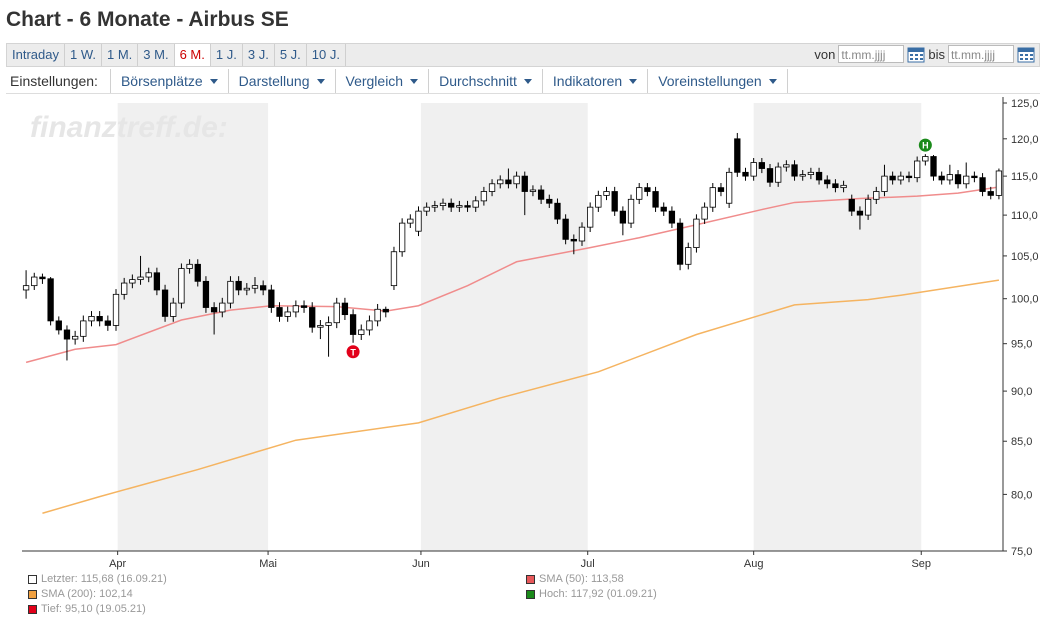  I want to click on date-range: von tt.mm.jjjj bis tt.mm.jjjj, so click(924, 54).